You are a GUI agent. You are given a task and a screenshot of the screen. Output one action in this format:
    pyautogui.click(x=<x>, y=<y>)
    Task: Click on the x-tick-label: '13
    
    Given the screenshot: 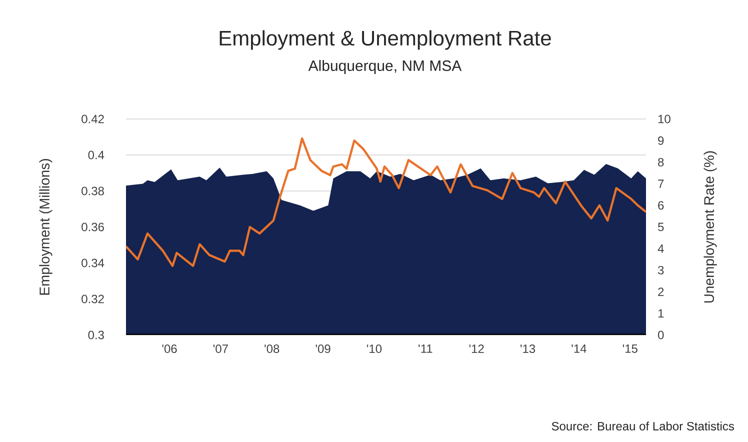 What is the action you would take?
    pyautogui.click(x=528, y=349)
    